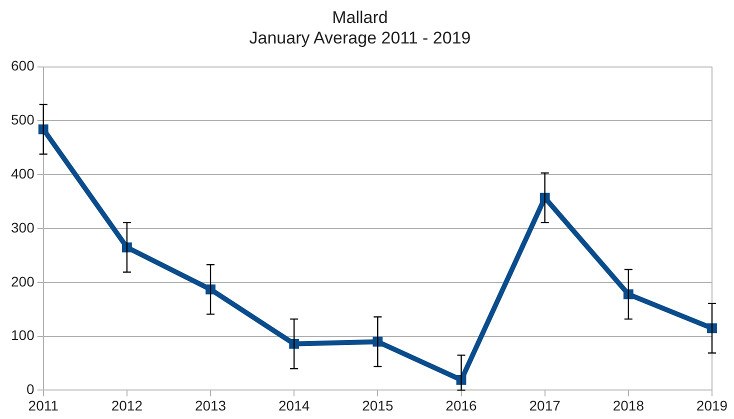 The width and height of the screenshot is (734, 419). Describe the element at coordinates (545, 405) in the screenshot. I see `x-tick-label: 2017` at that location.